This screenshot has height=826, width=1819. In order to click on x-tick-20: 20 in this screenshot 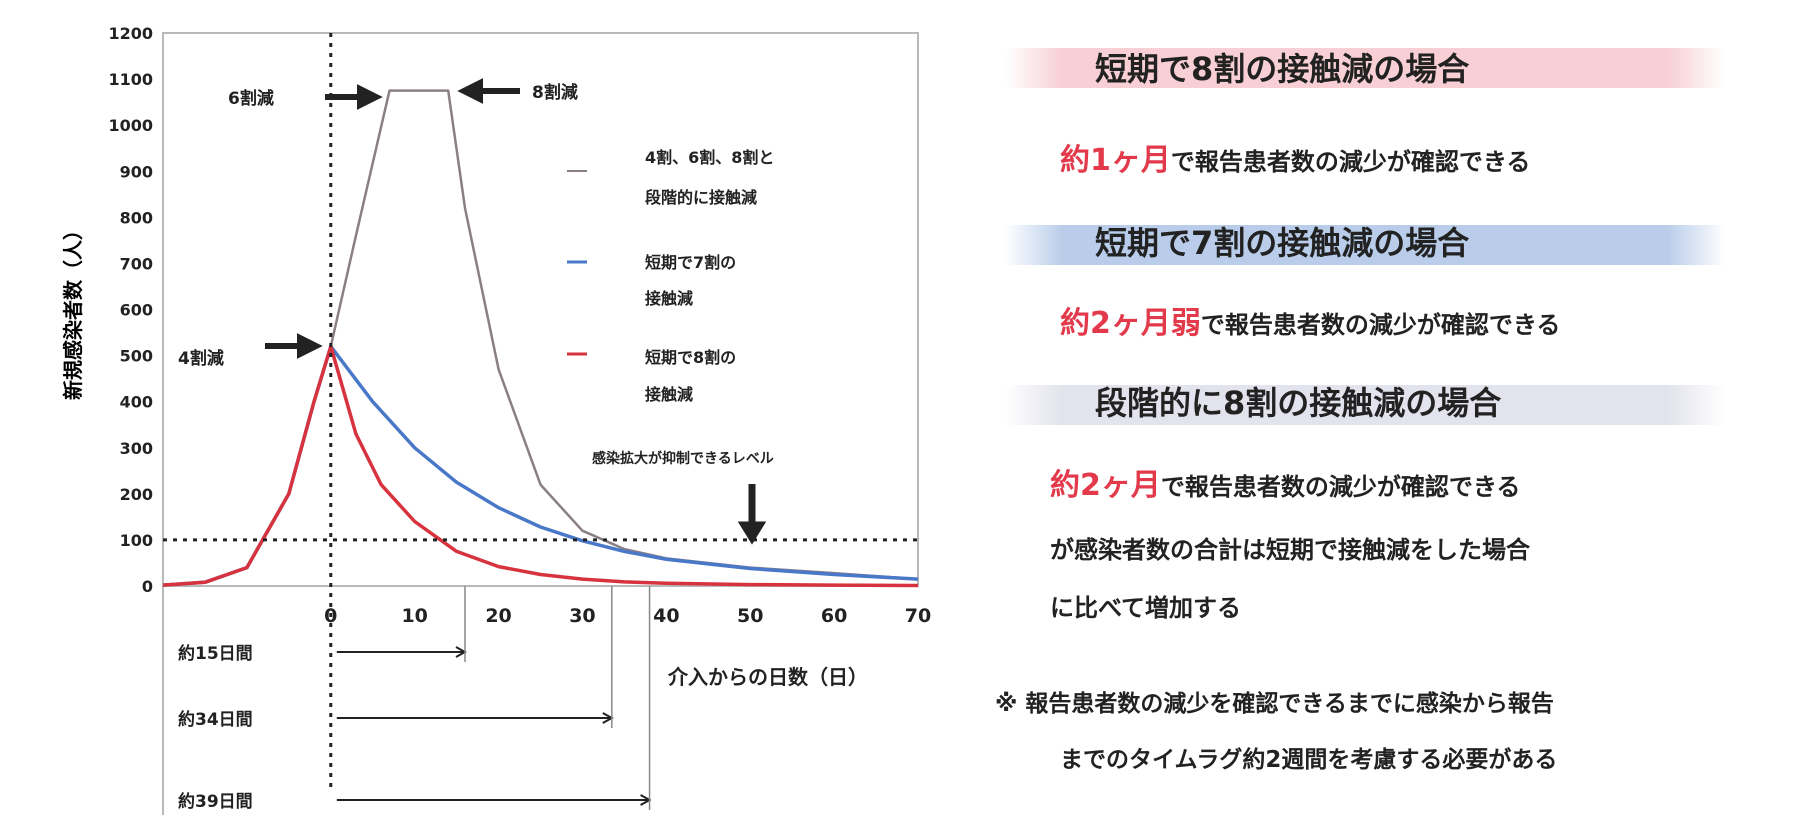, I will do `click(498, 616)`.